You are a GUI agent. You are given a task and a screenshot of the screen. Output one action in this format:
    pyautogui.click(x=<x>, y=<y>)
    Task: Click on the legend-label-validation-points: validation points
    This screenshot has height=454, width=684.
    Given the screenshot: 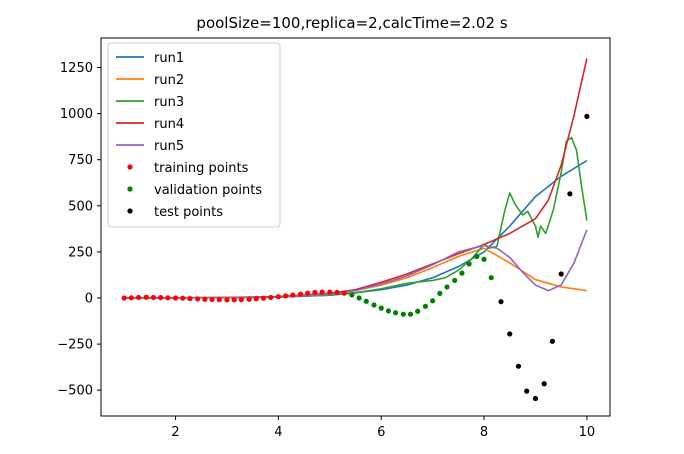 What is the action you would take?
    pyautogui.click(x=208, y=190)
    